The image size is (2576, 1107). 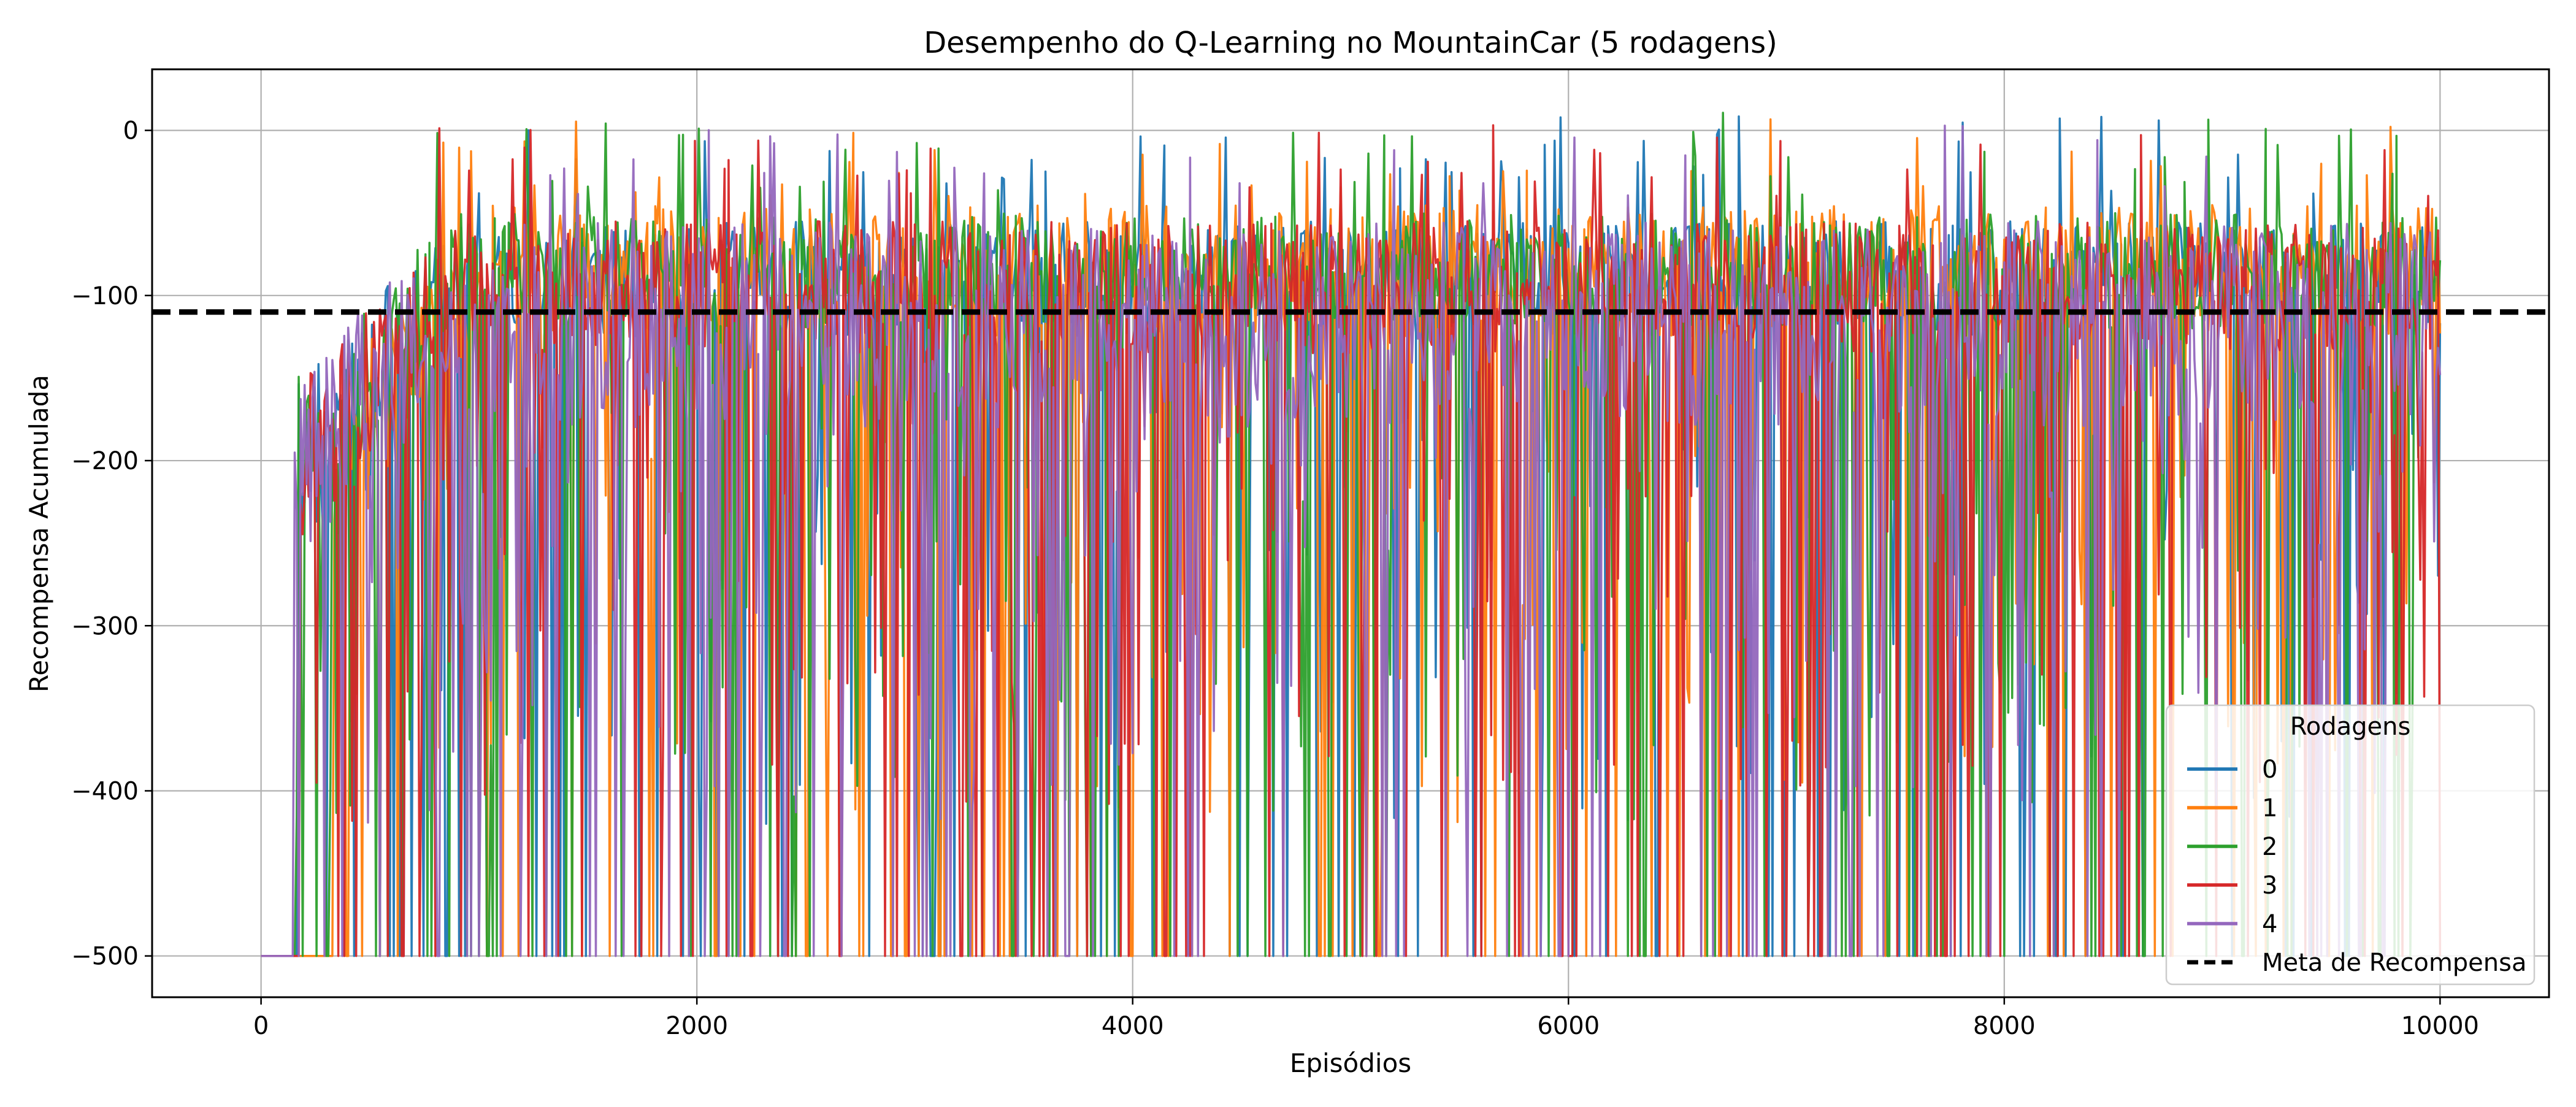 What do you see at coordinates (1350, 1063) in the screenshot?
I see `x-axis-label: Episódios` at bounding box center [1350, 1063].